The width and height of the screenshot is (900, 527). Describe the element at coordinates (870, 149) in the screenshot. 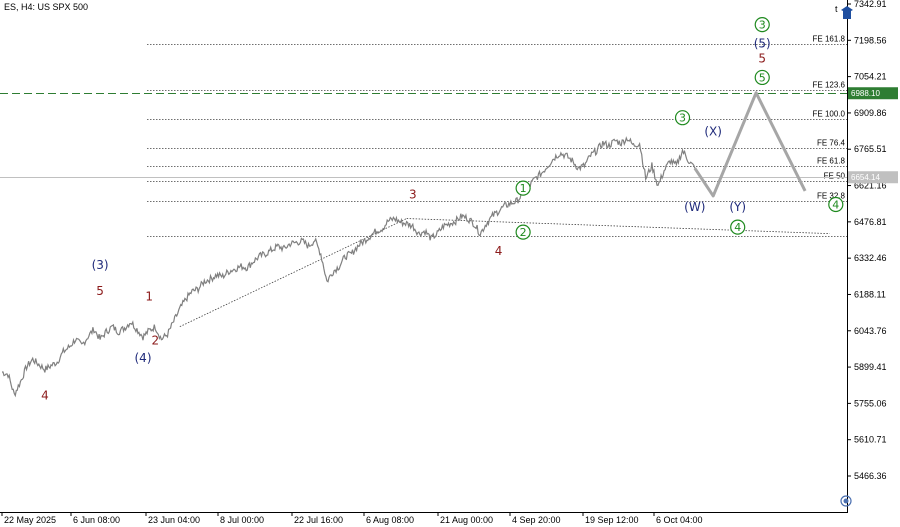

I see `y-tick-label: 6765.51` at that location.